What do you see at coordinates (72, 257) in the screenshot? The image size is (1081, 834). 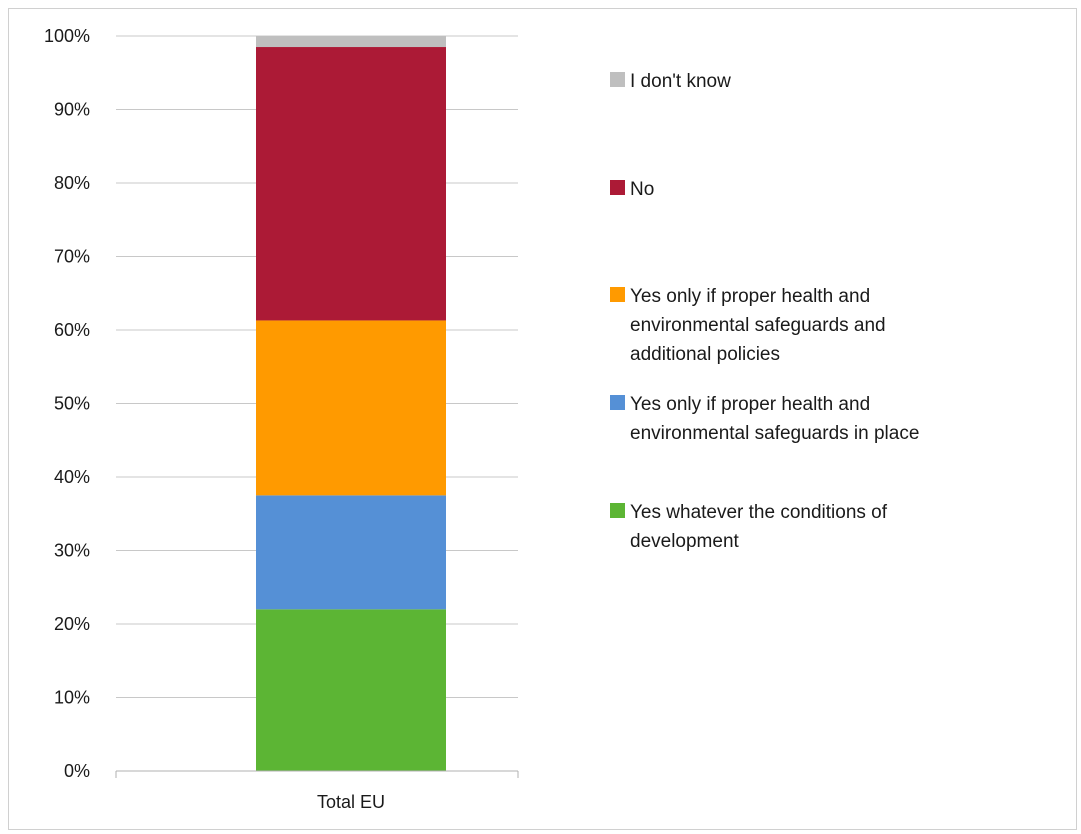 I see `y-tick-label: 70%` at bounding box center [72, 257].